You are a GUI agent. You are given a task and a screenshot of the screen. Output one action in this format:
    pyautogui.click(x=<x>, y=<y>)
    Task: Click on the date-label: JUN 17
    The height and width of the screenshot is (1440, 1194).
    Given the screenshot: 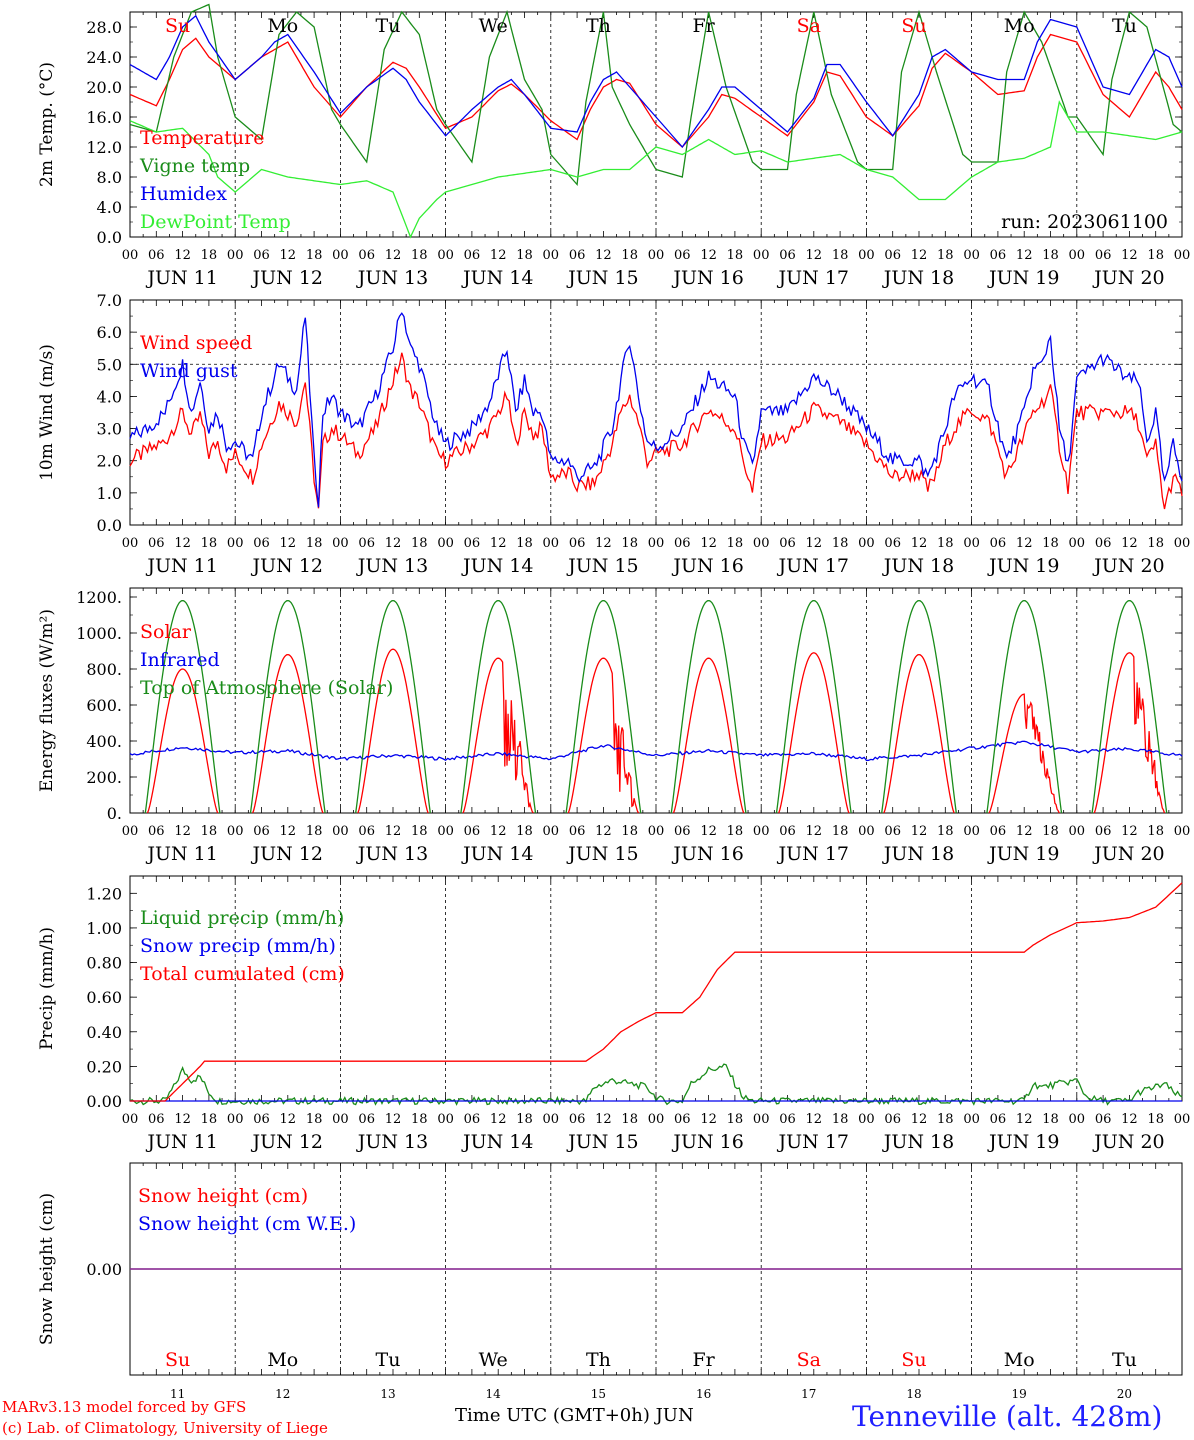 What is the action you would take?
    pyautogui.click(x=813, y=566)
    